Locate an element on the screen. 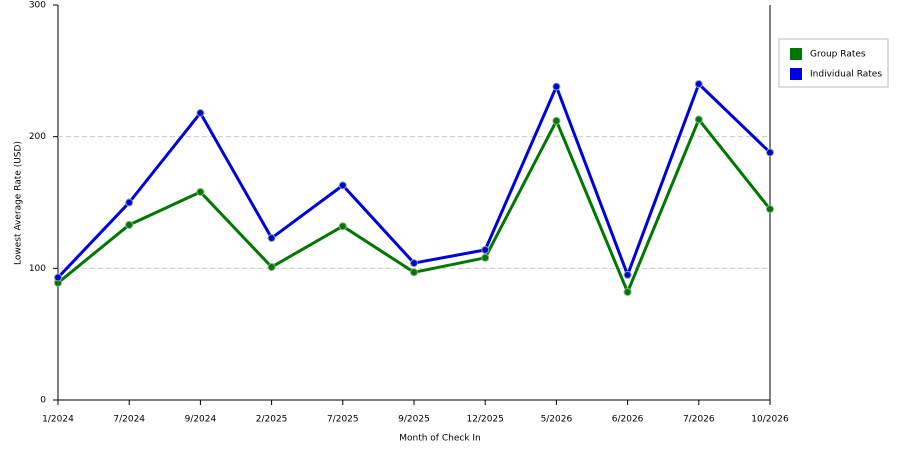  x-tick-label: 1/2024 is located at coordinates (58, 420).